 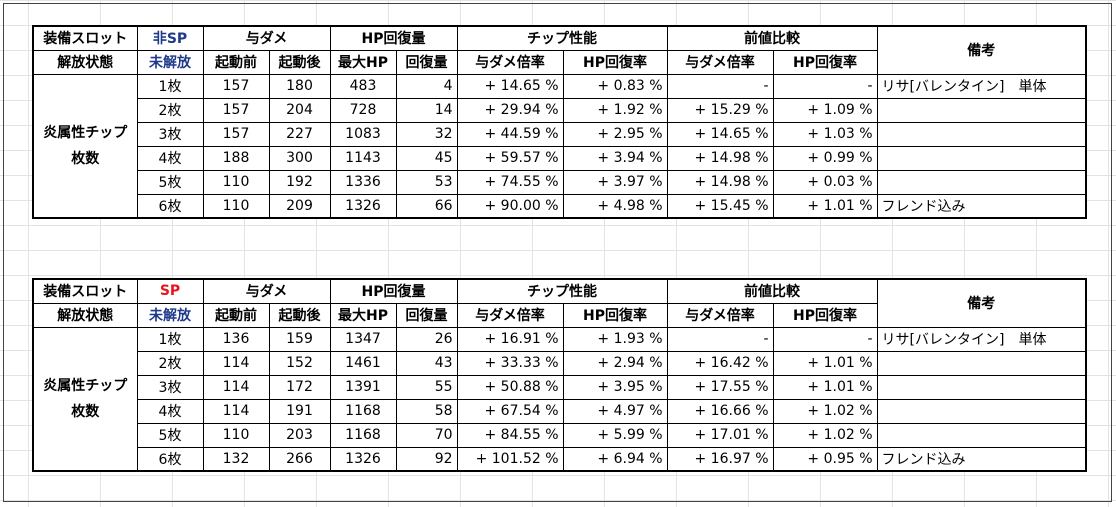 What do you see at coordinates (615, 387) in the screenshot?
I see `hp-rate-cell: + 3.95 %` at bounding box center [615, 387].